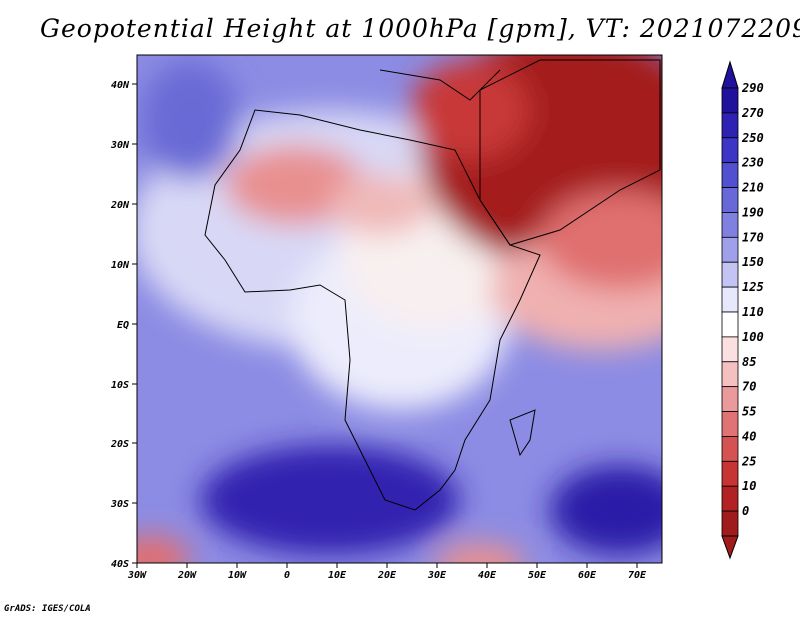 The height and width of the screenshot is (622, 800). Describe the element at coordinates (47, 609) in the screenshot. I see `footer-credit: GrADS: IGES/COLA` at that location.